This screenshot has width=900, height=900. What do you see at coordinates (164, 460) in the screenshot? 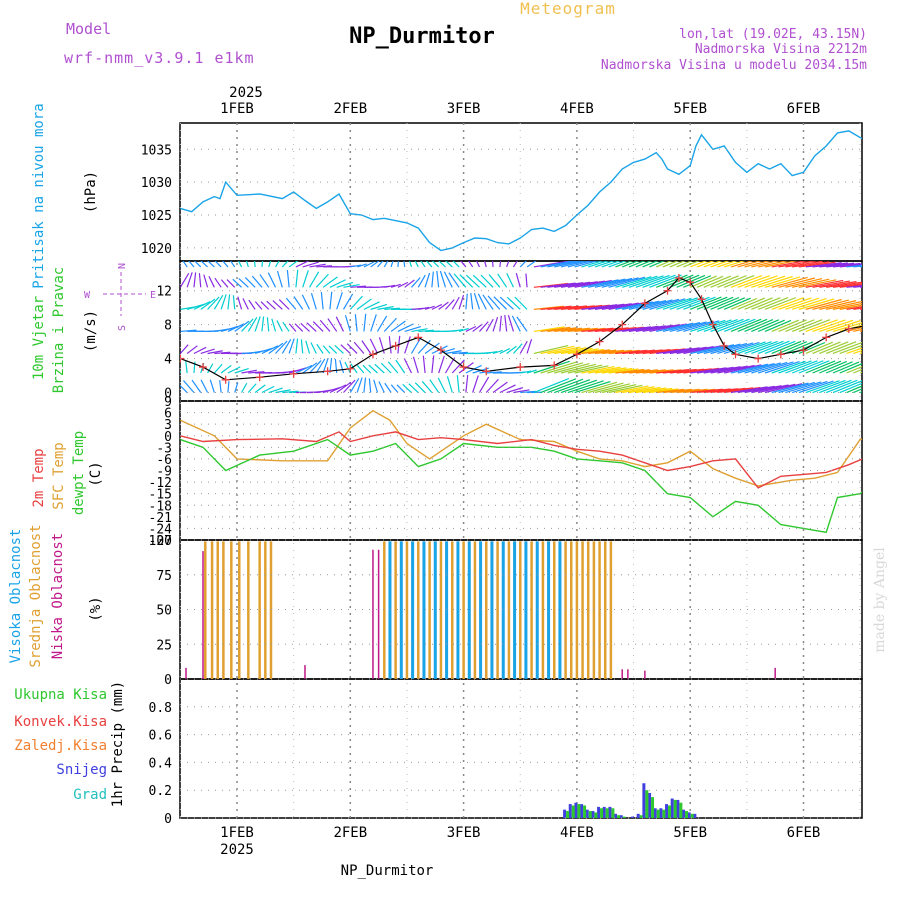
I see `temp-tick: -6` at bounding box center [164, 460].